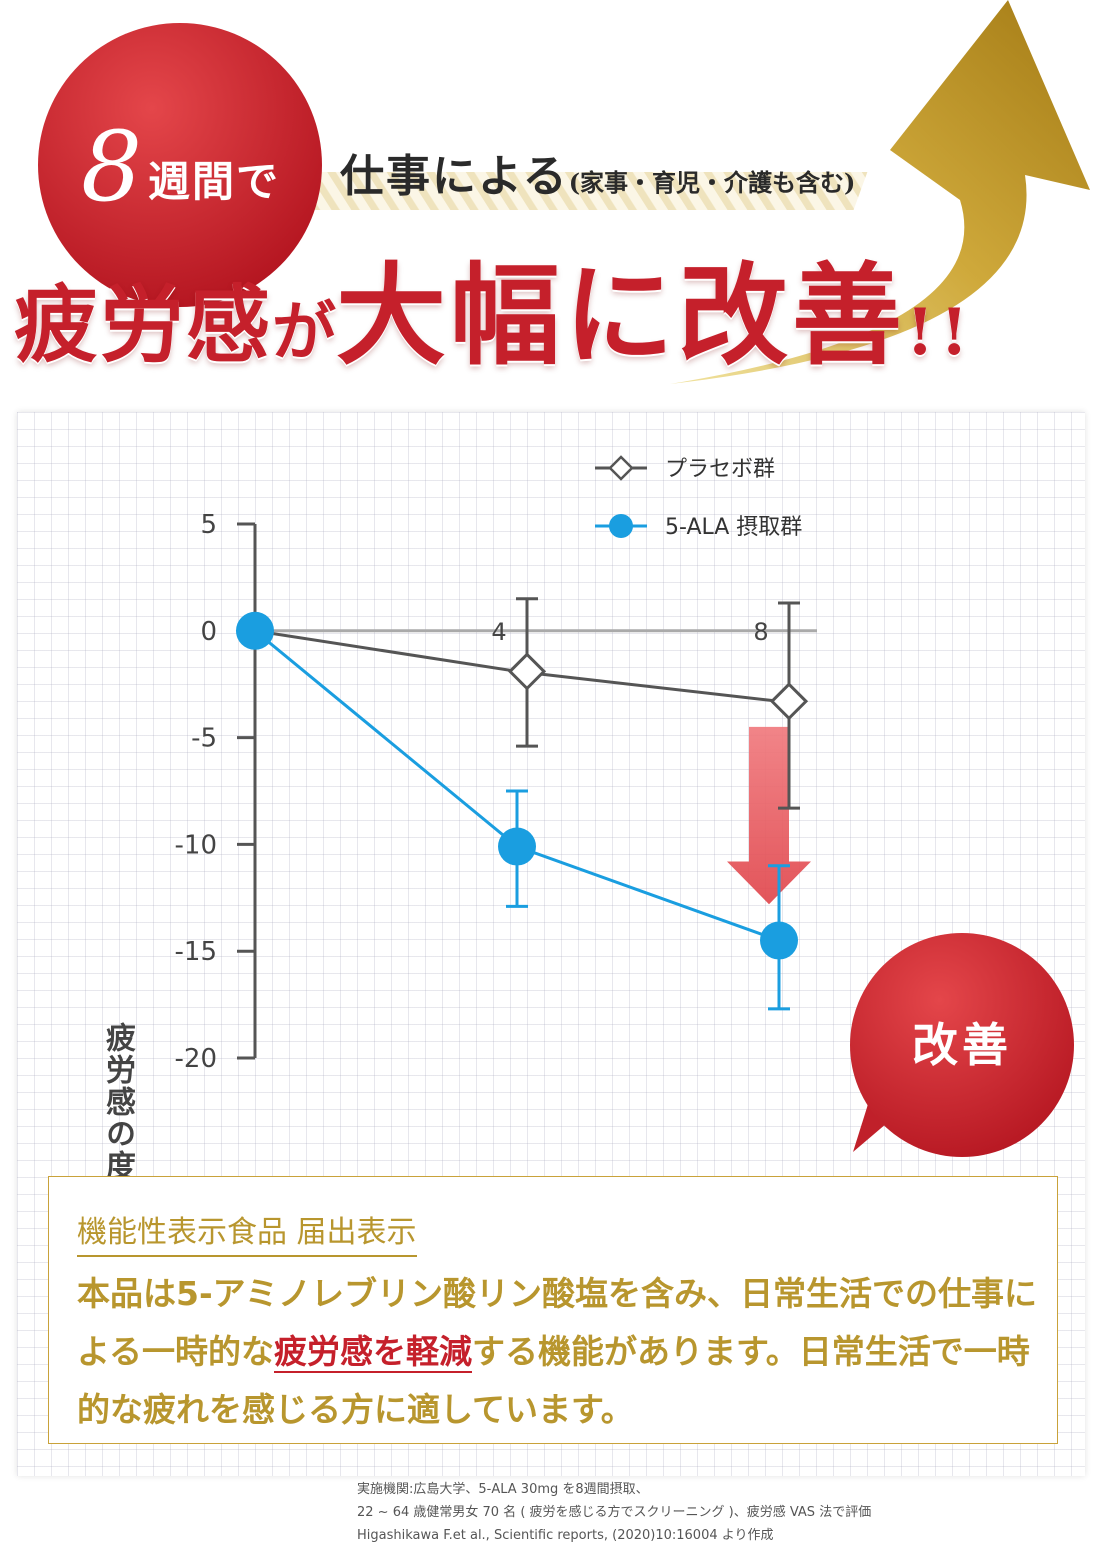 The image size is (1102, 1547). Describe the element at coordinates (196, 952) in the screenshot. I see `y-tick-label: -15` at that location.